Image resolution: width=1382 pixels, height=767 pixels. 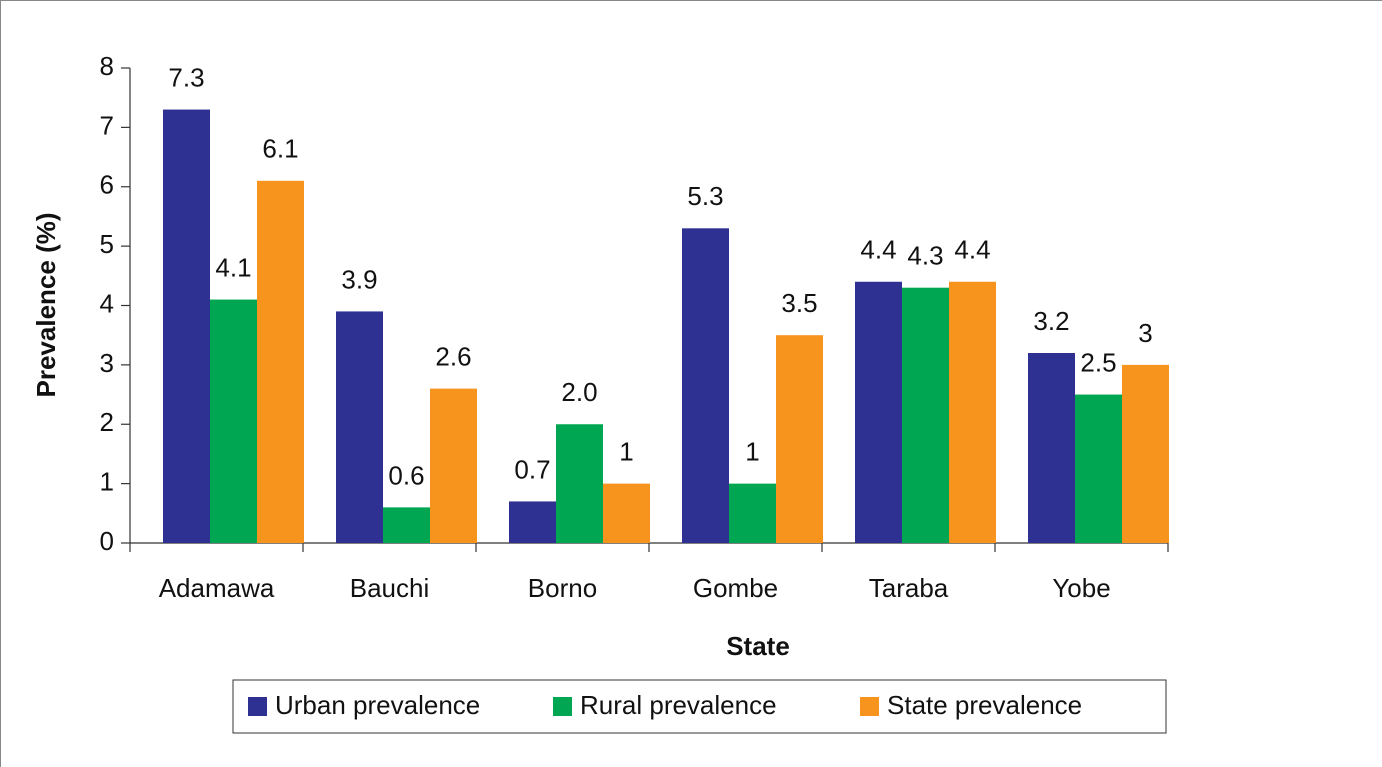 What do you see at coordinates (909, 588) in the screenshot?
I see `x-tick-label: Taraba` at bounding box center [909, 588].